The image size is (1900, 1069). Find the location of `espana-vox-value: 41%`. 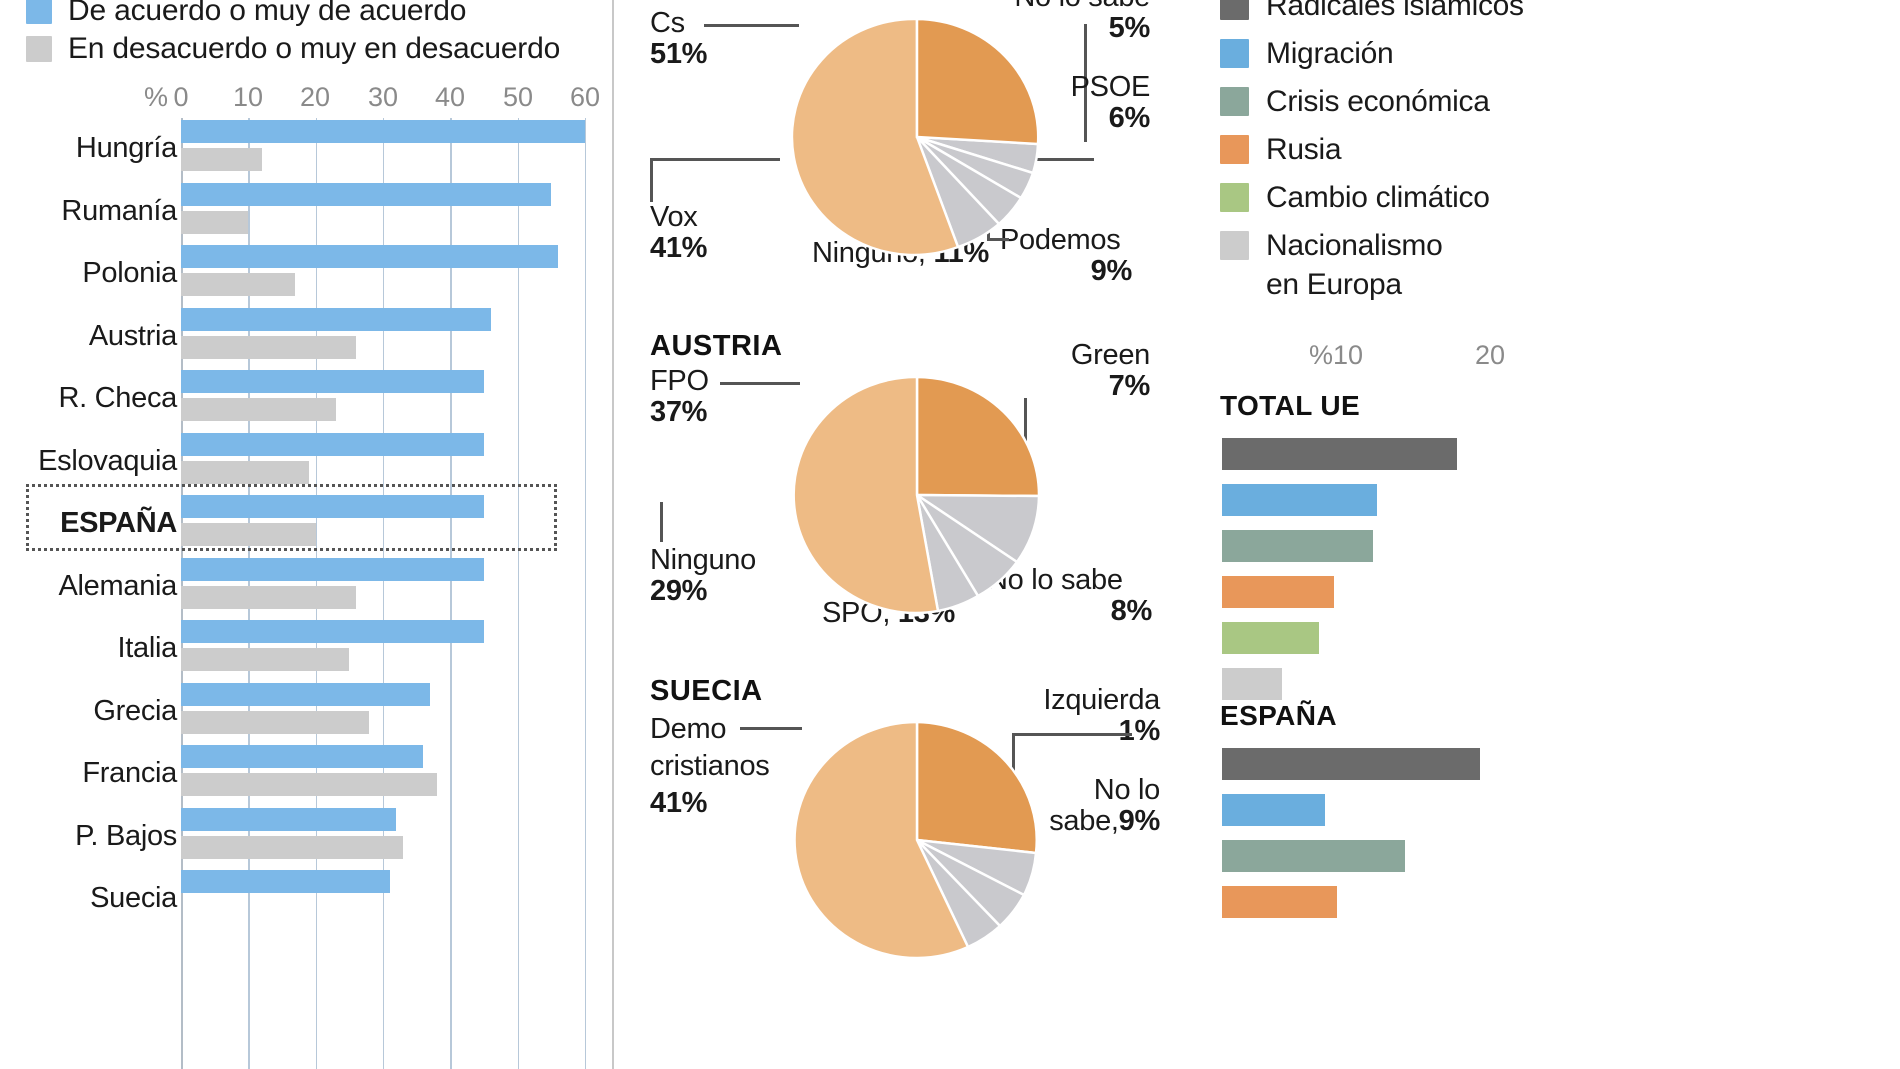

espana-vox-value: 41% is located at coordinates (679, 248).